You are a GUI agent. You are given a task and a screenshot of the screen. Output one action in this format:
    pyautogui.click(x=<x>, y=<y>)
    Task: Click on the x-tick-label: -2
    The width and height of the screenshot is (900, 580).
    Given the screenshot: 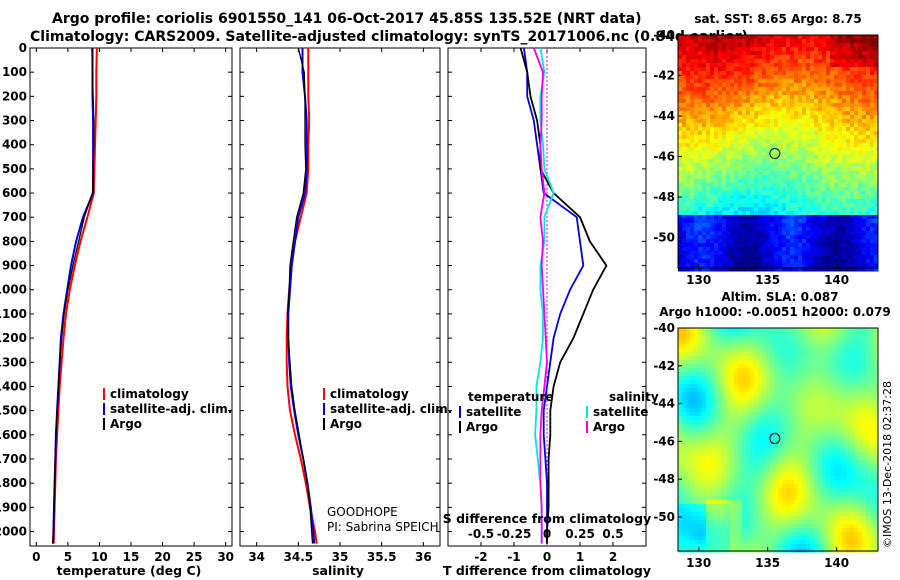 What is the action you would take?
    pyautogui.click(x=480, y=557)
    